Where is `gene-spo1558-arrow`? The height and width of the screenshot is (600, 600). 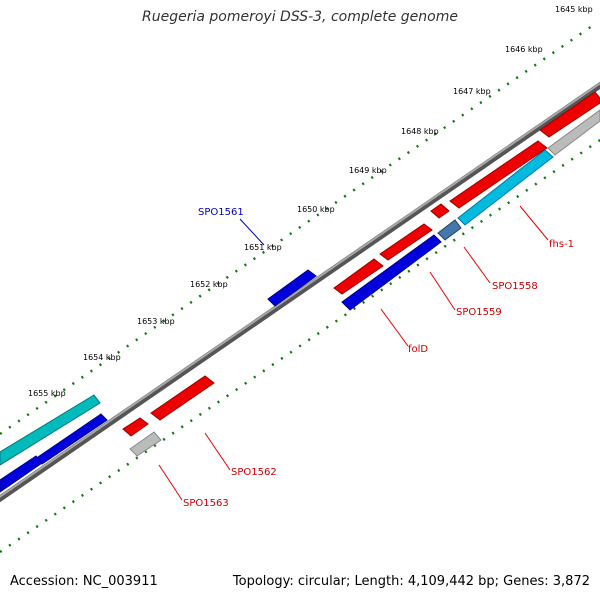
gene-spo1558-arrow is located at coordinates (449, 230).